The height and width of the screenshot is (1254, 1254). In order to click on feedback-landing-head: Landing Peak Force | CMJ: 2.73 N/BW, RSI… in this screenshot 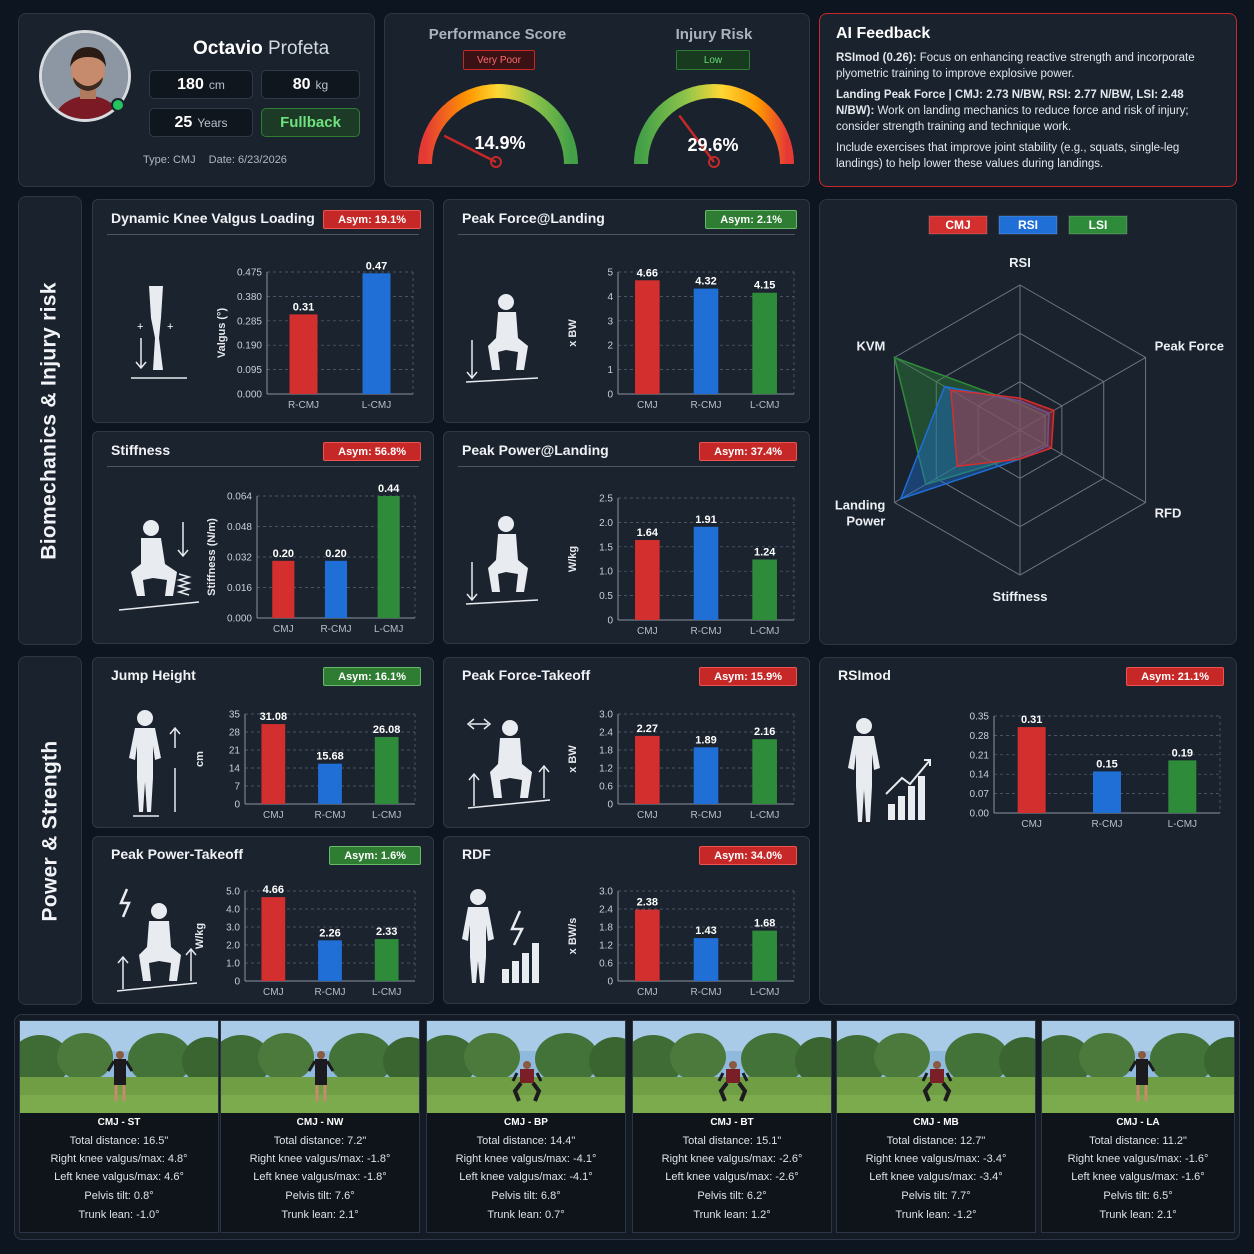, I will do `click(1010, 103)`.